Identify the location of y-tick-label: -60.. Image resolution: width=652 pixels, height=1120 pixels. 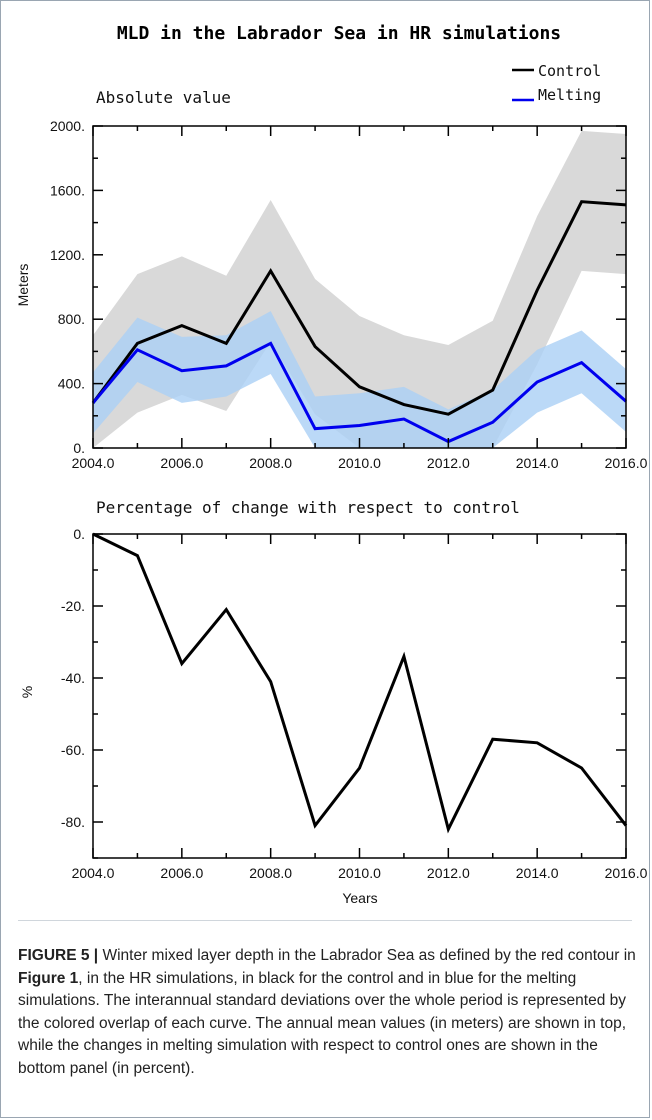
(73, 750).